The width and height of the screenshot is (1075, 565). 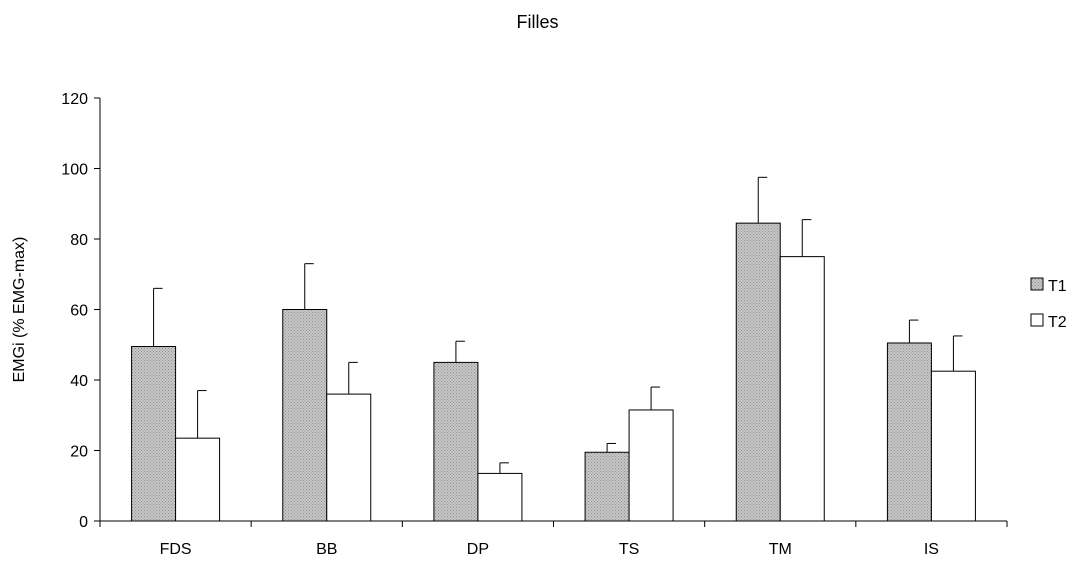 I want to click on bar-t2-tm, so click(x=802, y=389).